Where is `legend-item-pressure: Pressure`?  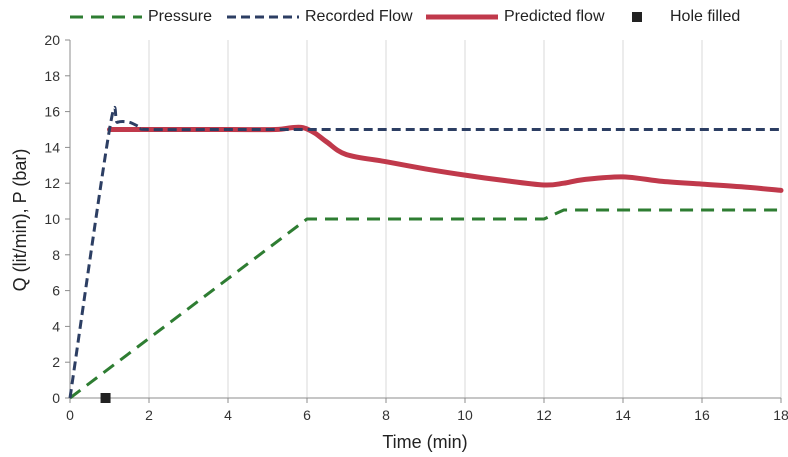 legend-item-pressure: Pressure is located at coordinates (140, 17).